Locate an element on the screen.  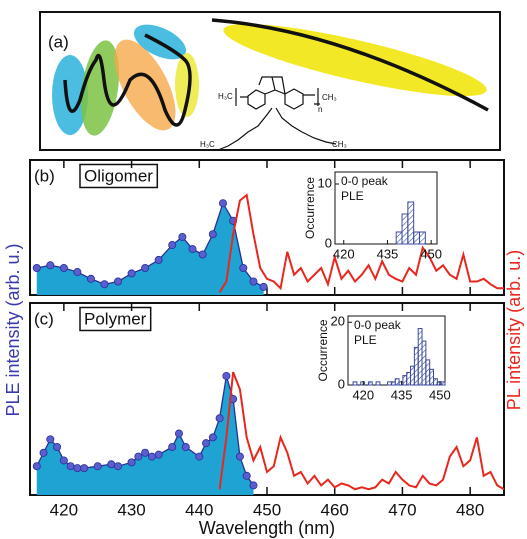
y-axis-label: Occurrence is located at coordinates (323, 350).